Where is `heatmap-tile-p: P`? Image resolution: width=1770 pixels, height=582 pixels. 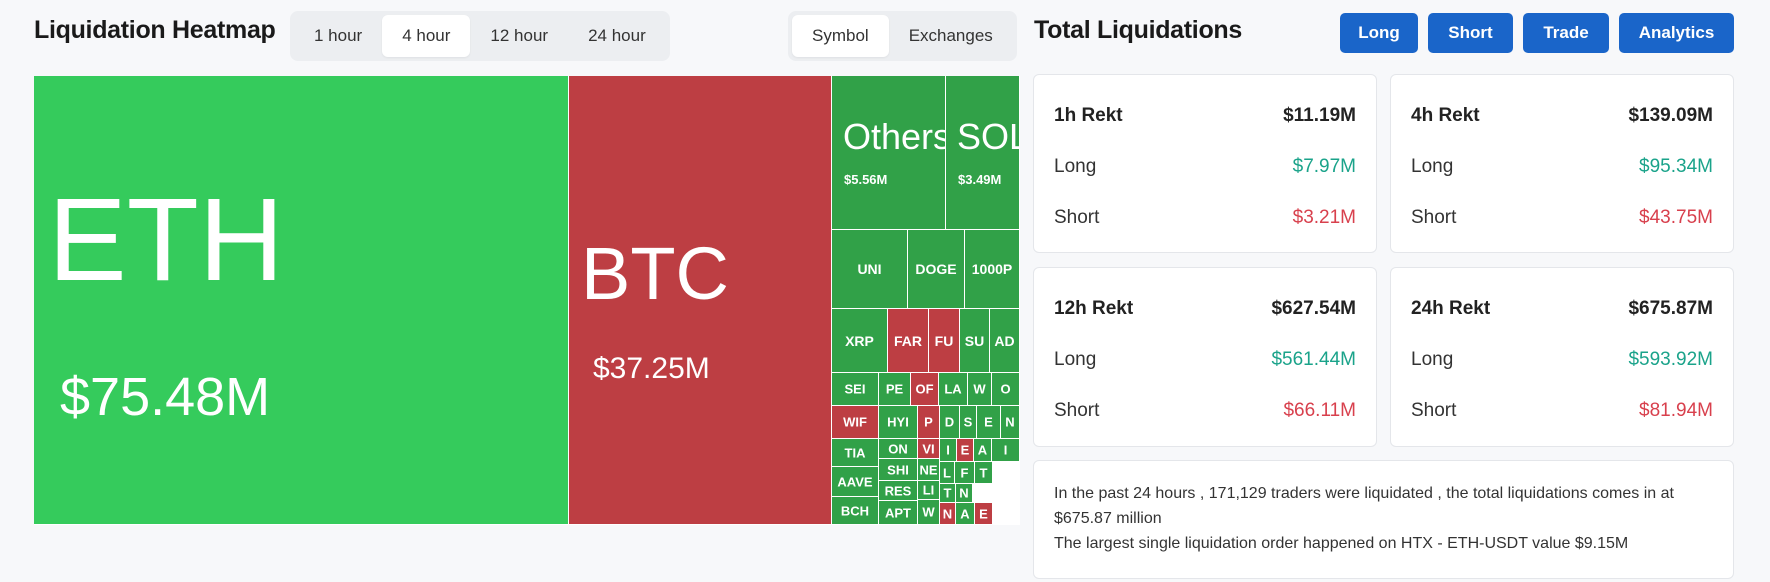 heatmap-tile-p: P is located at coordinates (929, 422).